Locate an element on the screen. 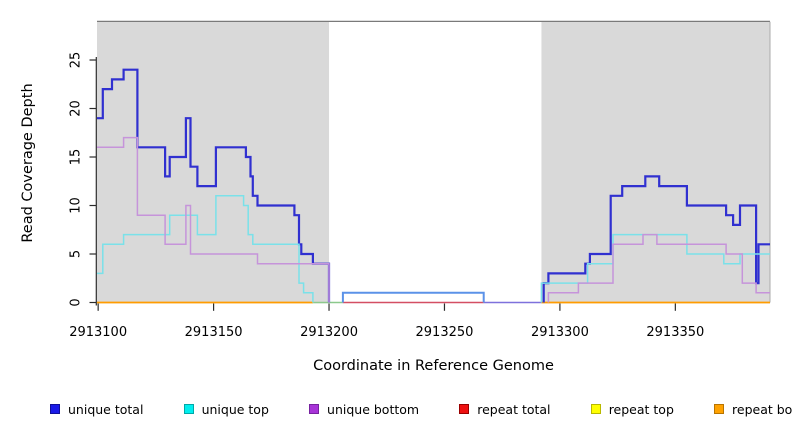 The width and height of the screenshot is (792, 432). legend-item-unique-top: unique top is located at coordinates (226, 409).